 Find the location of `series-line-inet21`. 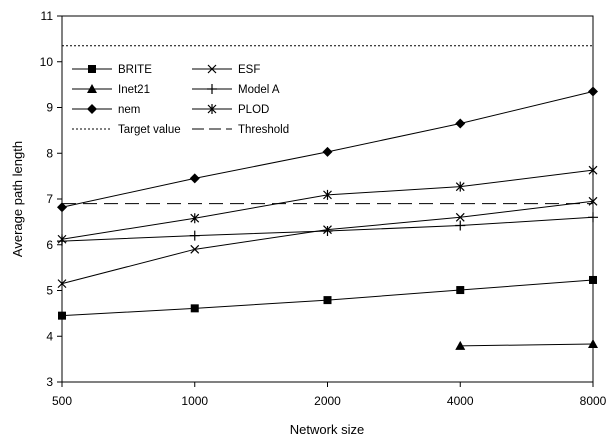

series-line-inet21 is located at coordinates (527, 345).